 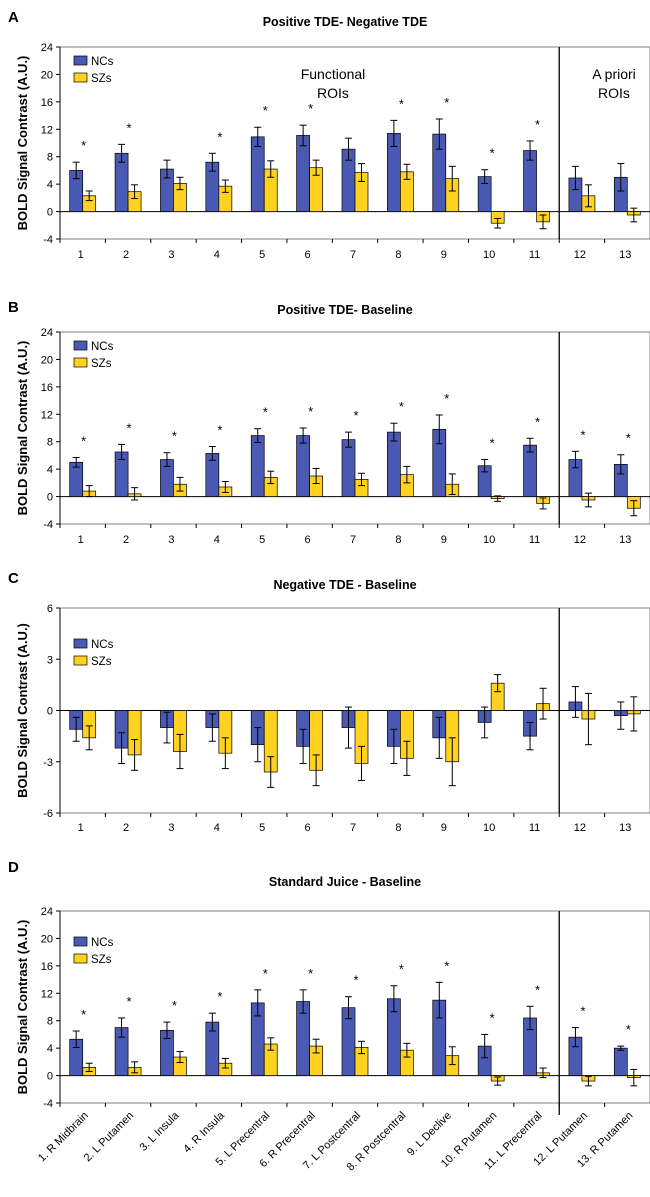 What do you see at coordinates (345, 310) in the screenshot?
I see `panel-title: Positive TDE- Baseline` at bounding box center [345, 310].